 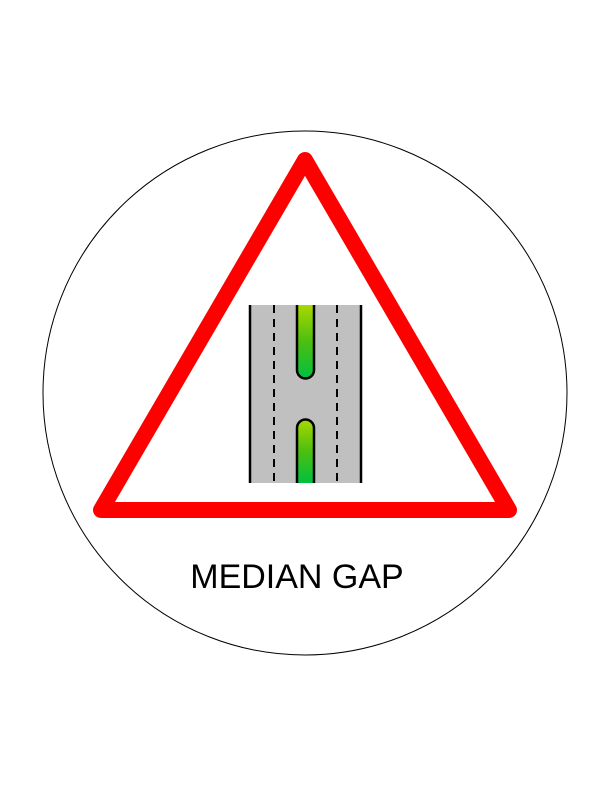 I want to click on median-island-top, so click(x=305, y=342).